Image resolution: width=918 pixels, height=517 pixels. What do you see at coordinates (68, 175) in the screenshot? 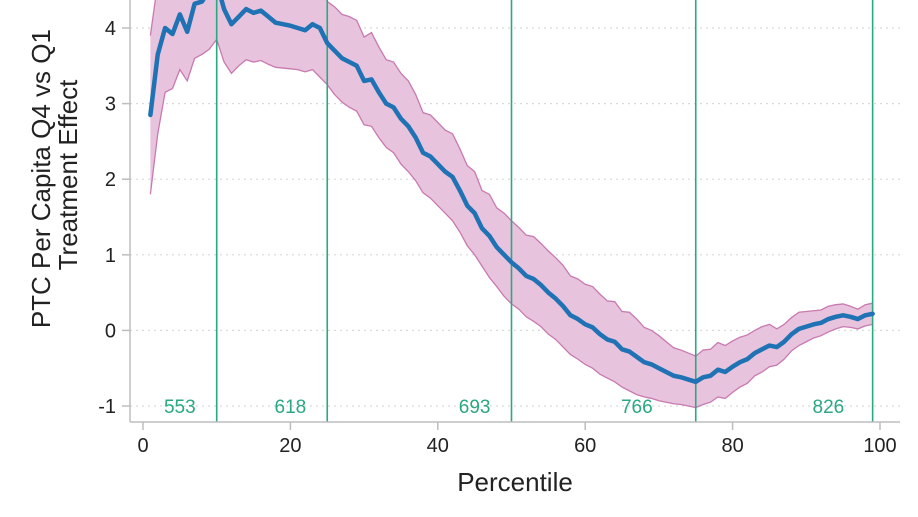
I see `y-axis-title-line-2: Treatment Effect` at bounding box center [68, 175].